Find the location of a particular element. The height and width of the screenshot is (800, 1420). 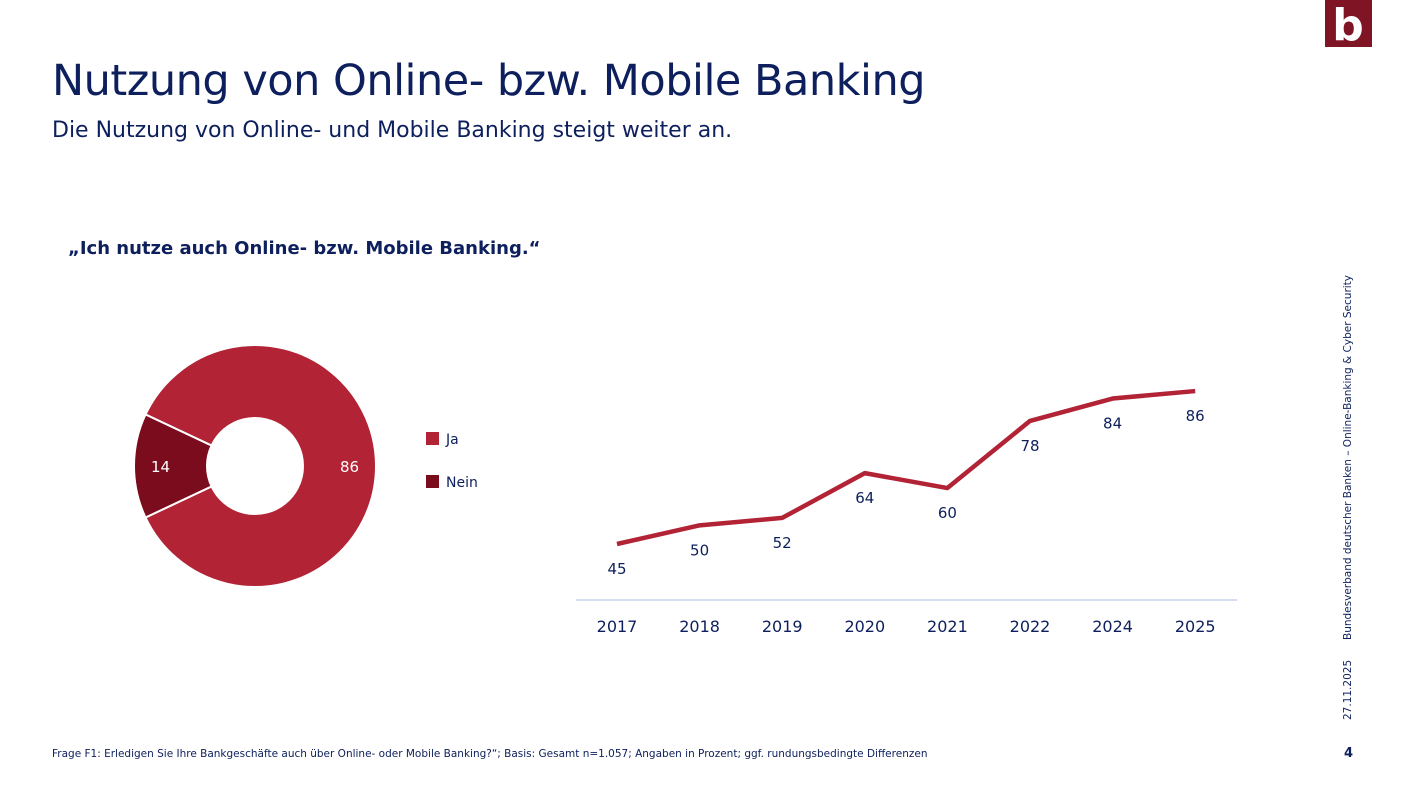

logo-b-icon: b is located at coordinates (1348, 25).